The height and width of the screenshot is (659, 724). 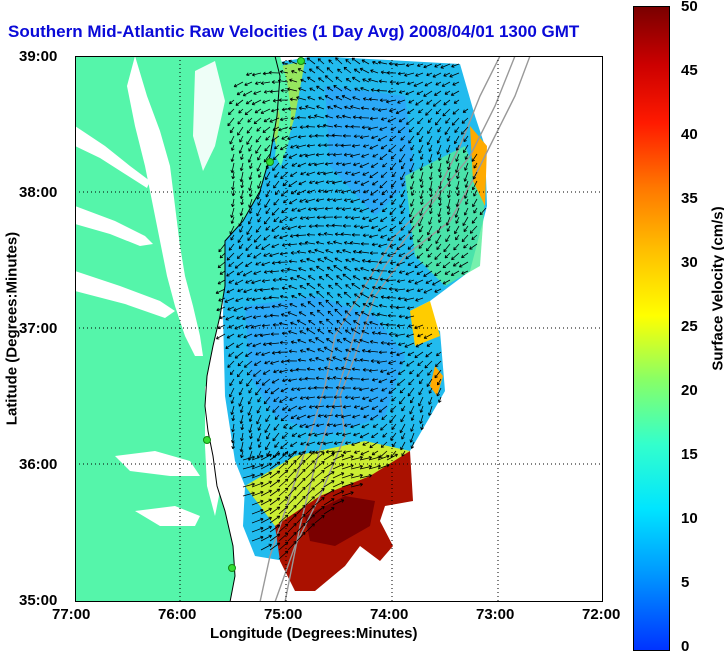 I want to click on colorbar-tick-label: 25, so click(x=689, y=326).